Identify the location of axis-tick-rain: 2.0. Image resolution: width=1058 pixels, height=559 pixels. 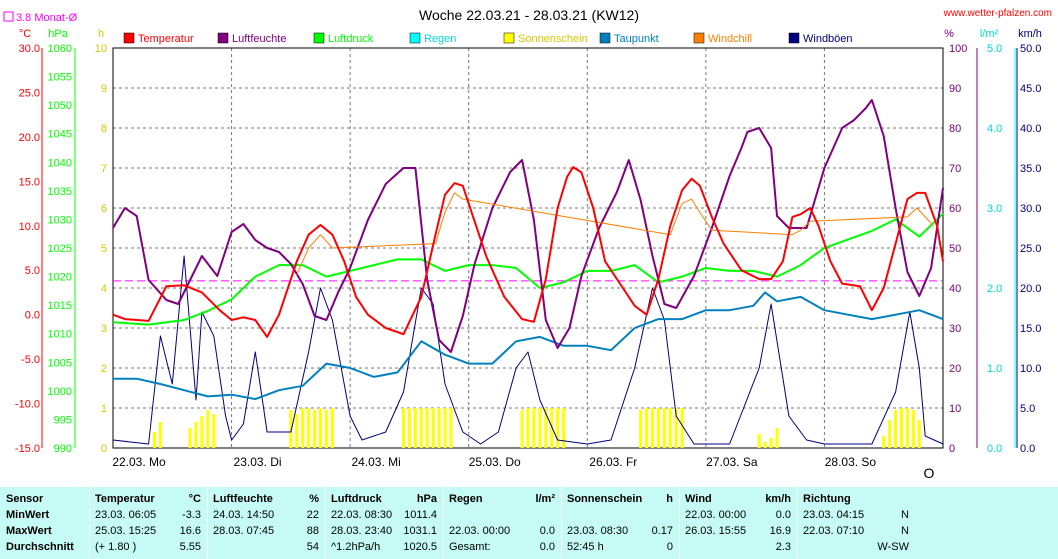
(994, 289).